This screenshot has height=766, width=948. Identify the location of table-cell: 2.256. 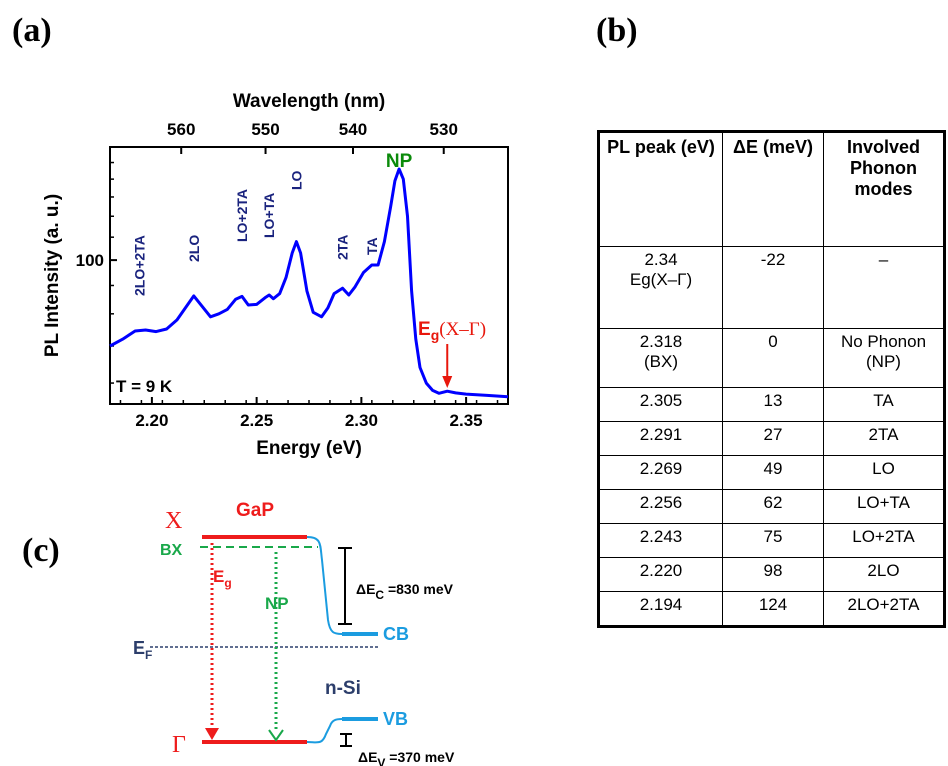
(660, 506).